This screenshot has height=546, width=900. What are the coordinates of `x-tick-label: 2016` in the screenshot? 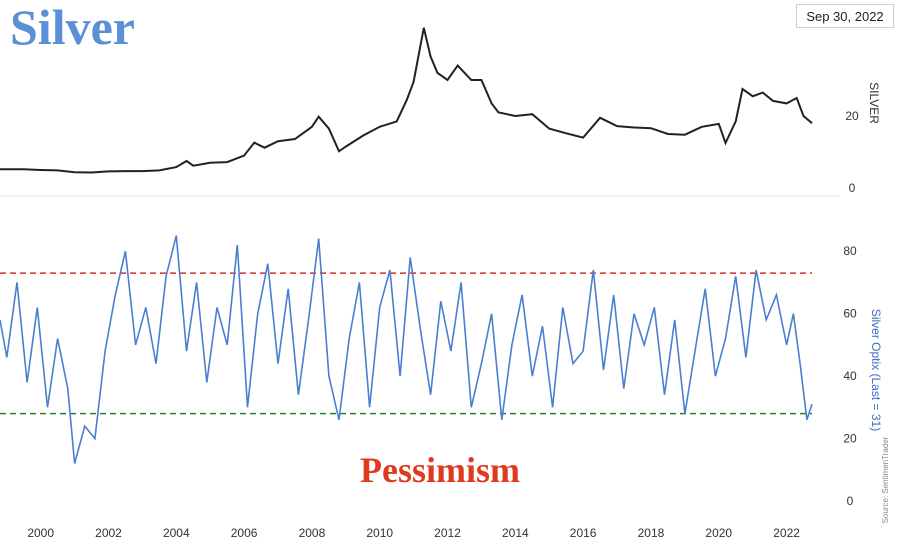 It's located at (583, 533).